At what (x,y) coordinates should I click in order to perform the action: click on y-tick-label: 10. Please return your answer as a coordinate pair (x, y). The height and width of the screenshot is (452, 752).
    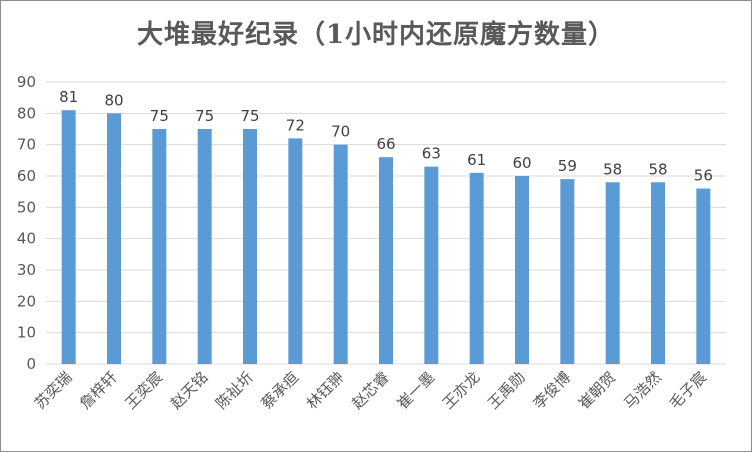
    Looking at the image, I should click on (26, 333).